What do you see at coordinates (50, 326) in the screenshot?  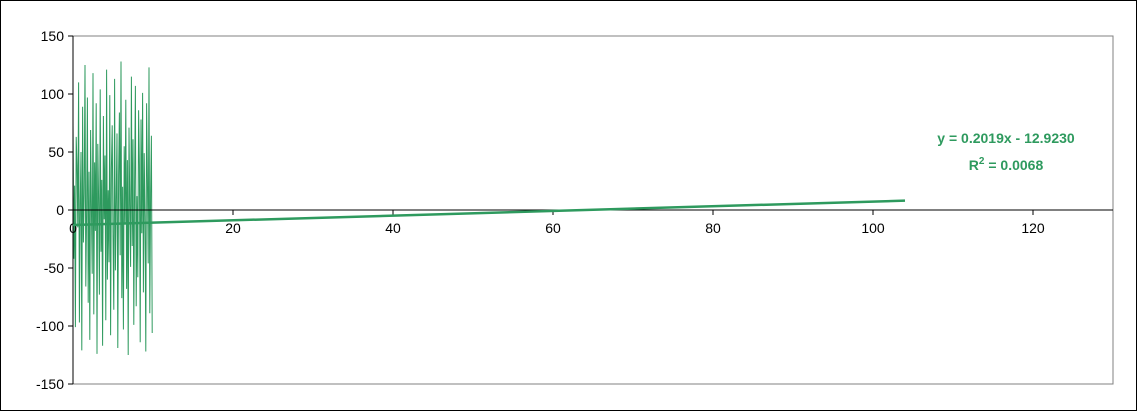 I see `y-tick-label: -100` at bounding box center [50, 326].